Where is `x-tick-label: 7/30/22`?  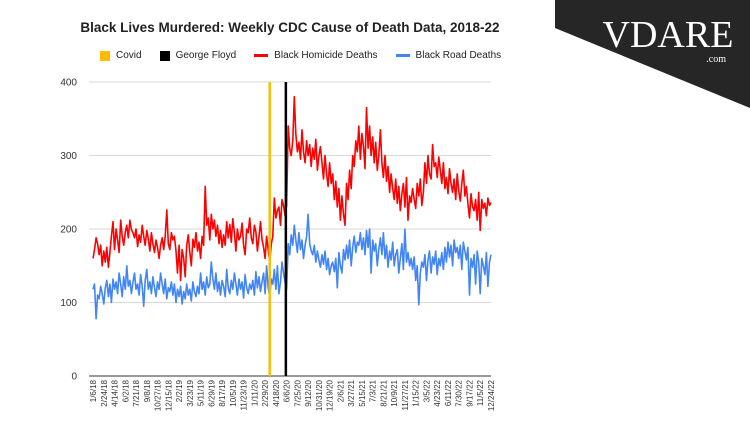 x-tick-label: 7/30/22 is located at coordinates (459, 392).